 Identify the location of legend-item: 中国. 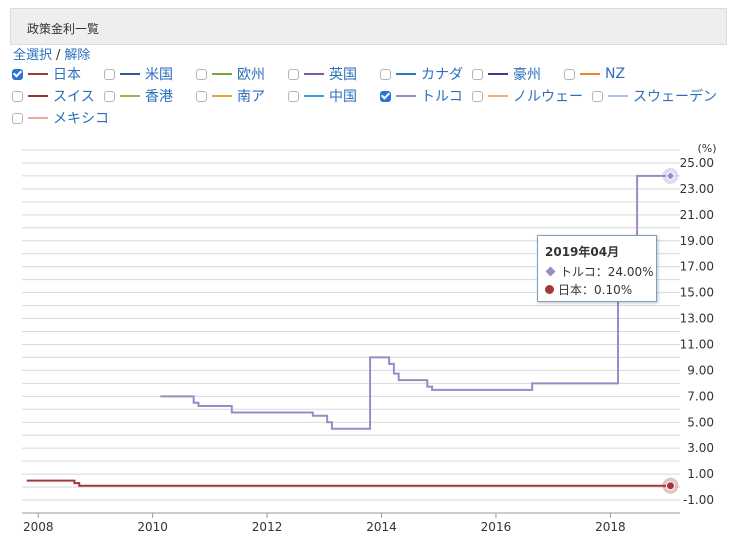
(322, 96).